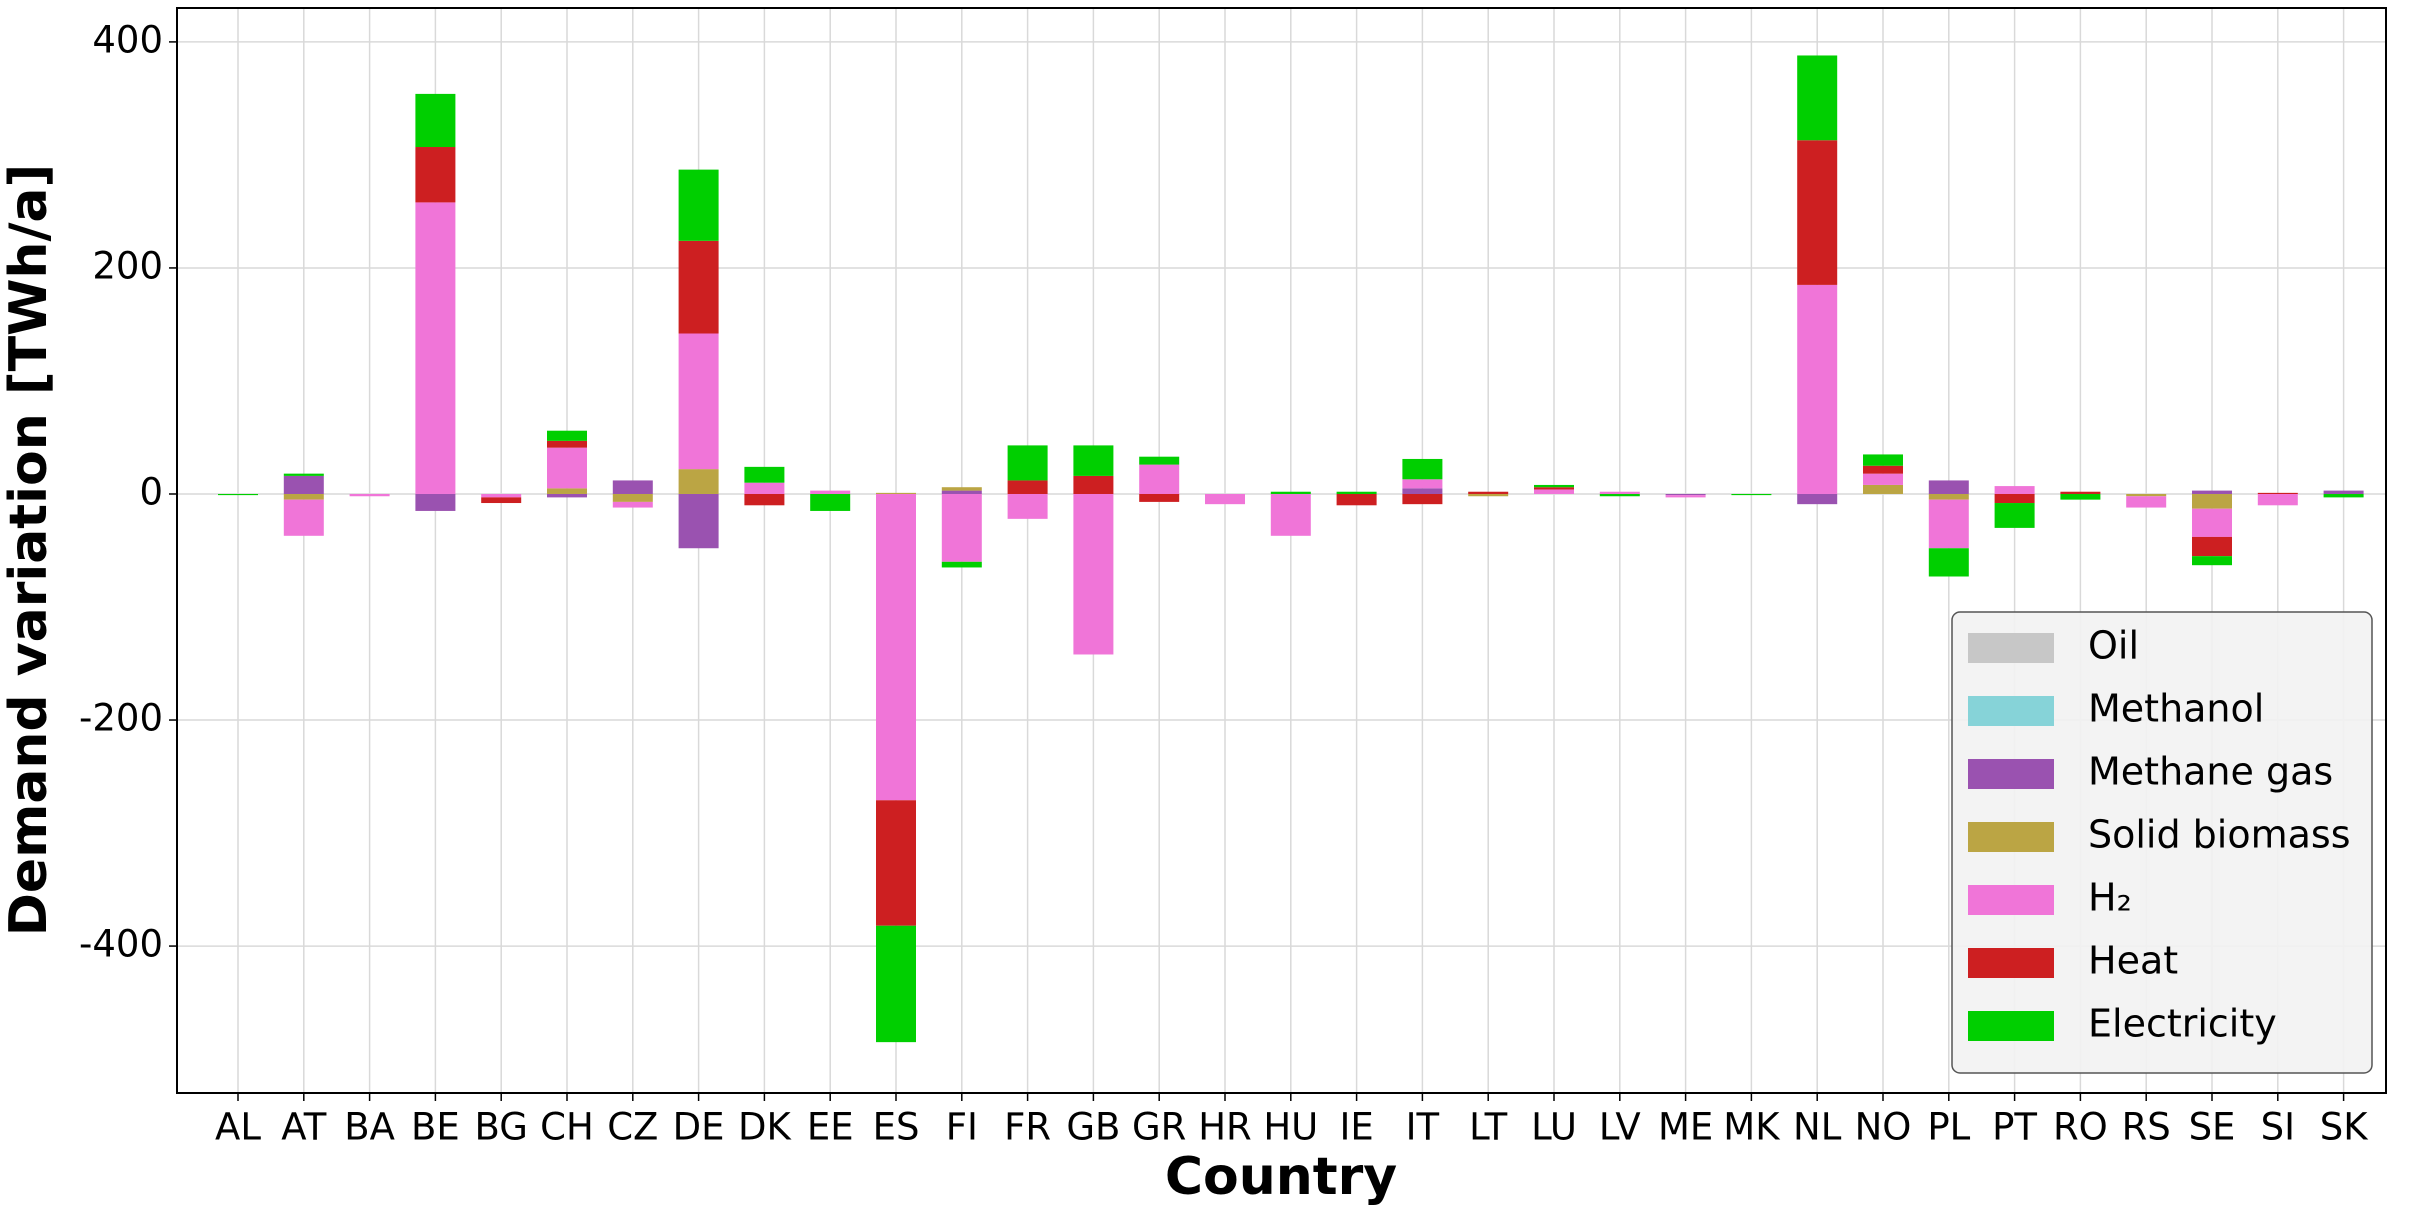 The width and height of the screenshot is (2414, 1213). I want to click on x-tick-label: ME, so click(1685, 1127).